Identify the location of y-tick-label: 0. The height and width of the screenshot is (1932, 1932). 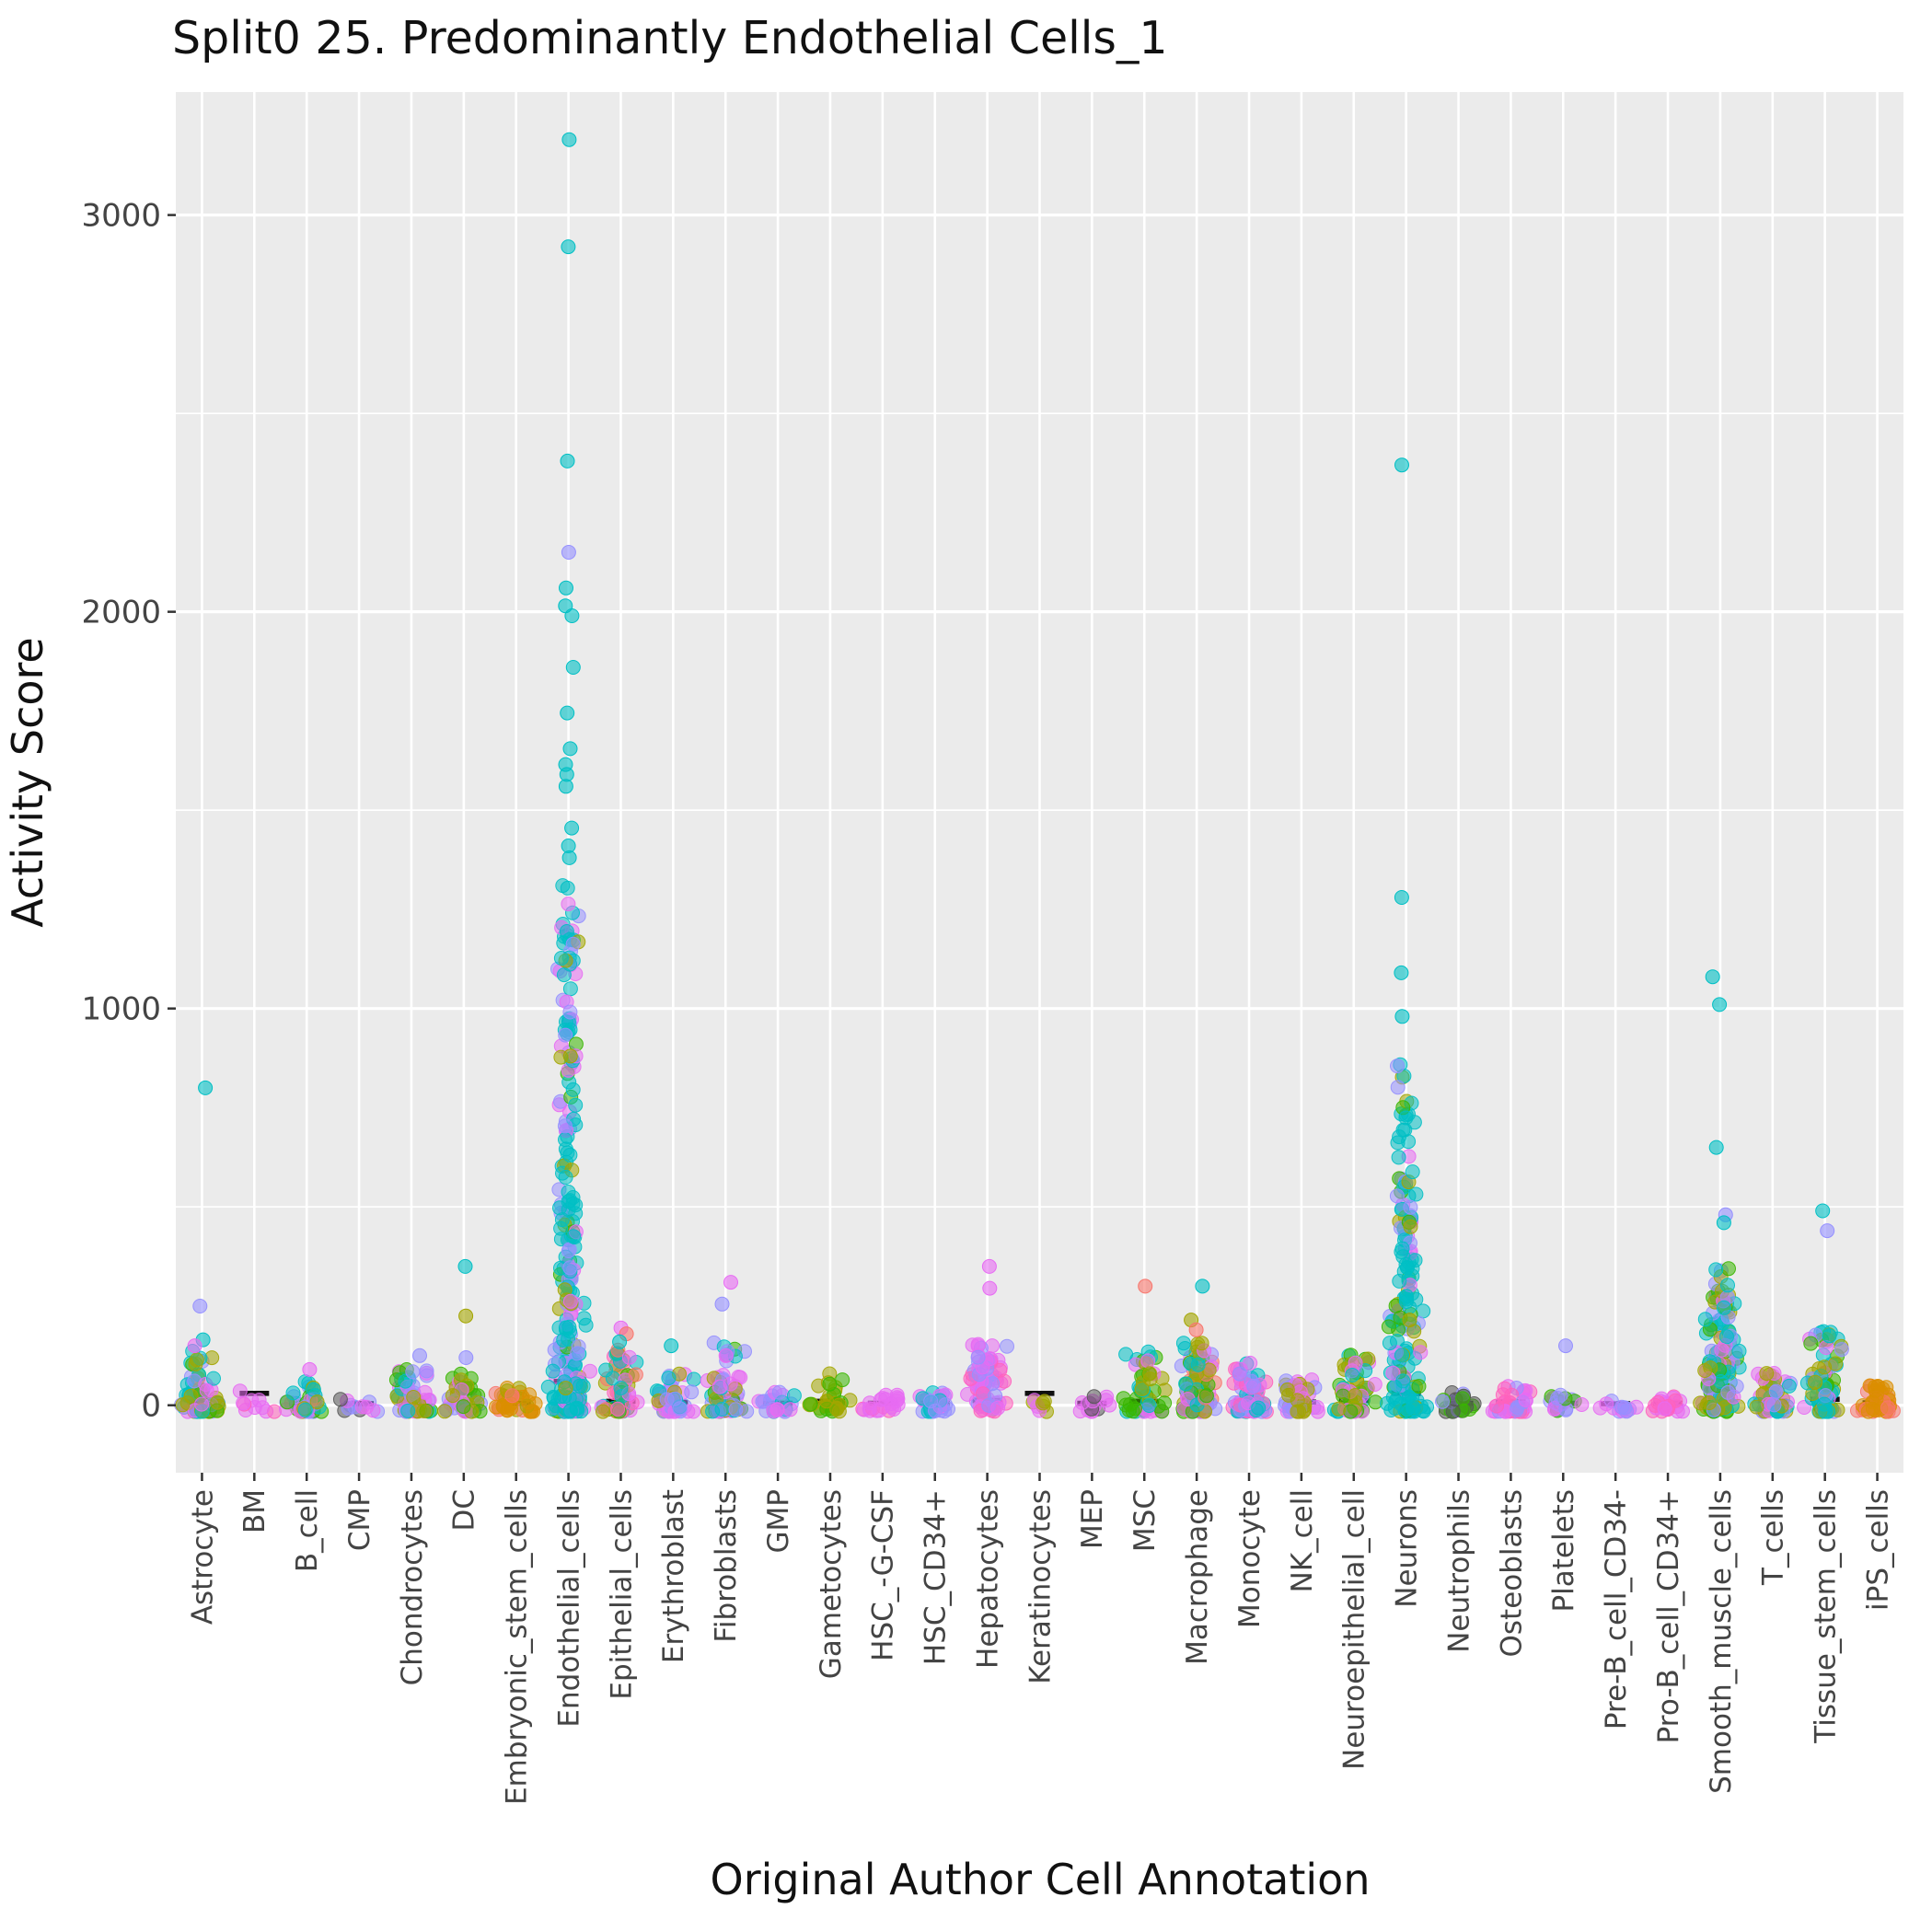
(151, 1406).